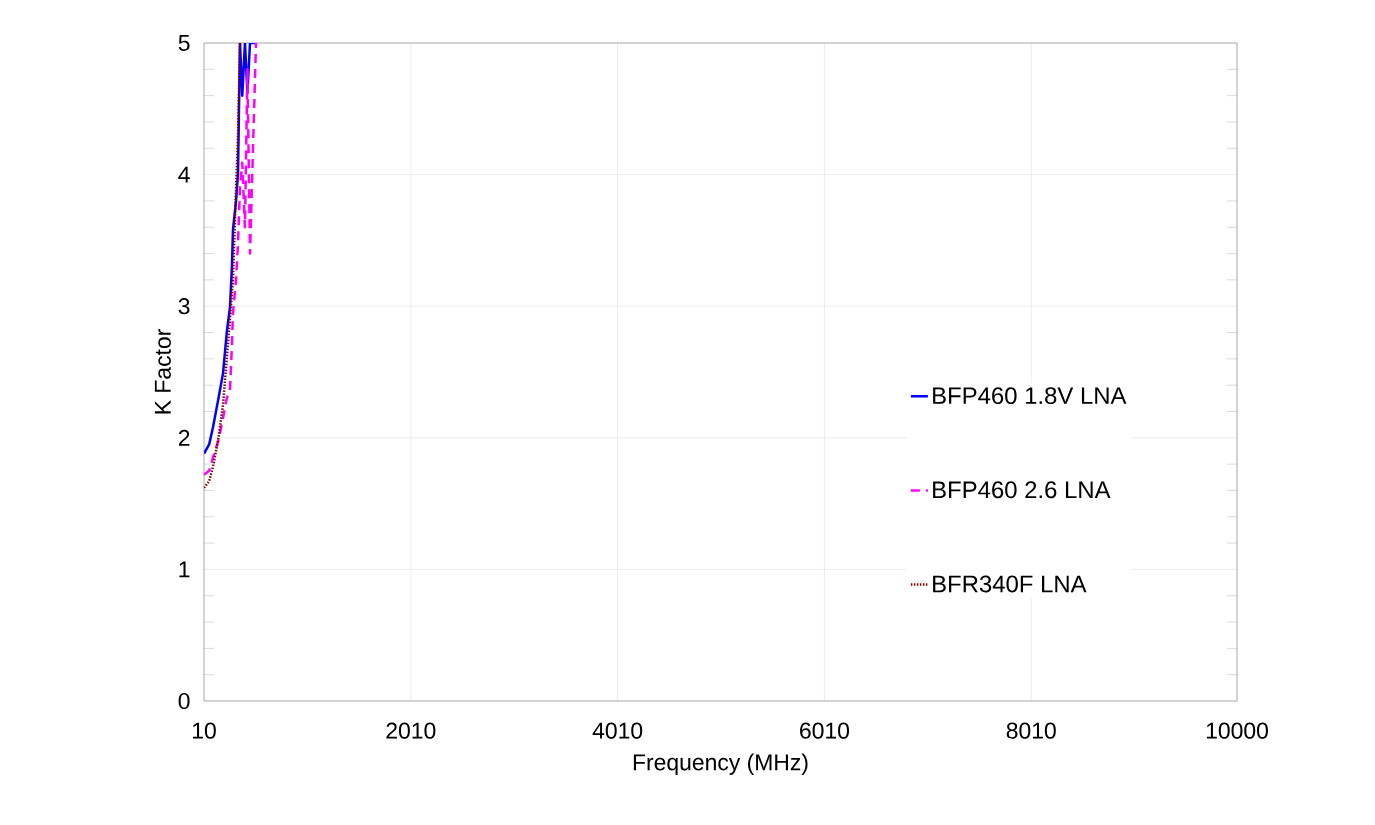 The image size is (1375, 825). I want to click on x-axis-title: Frequency (MHz), so click(720, 764).